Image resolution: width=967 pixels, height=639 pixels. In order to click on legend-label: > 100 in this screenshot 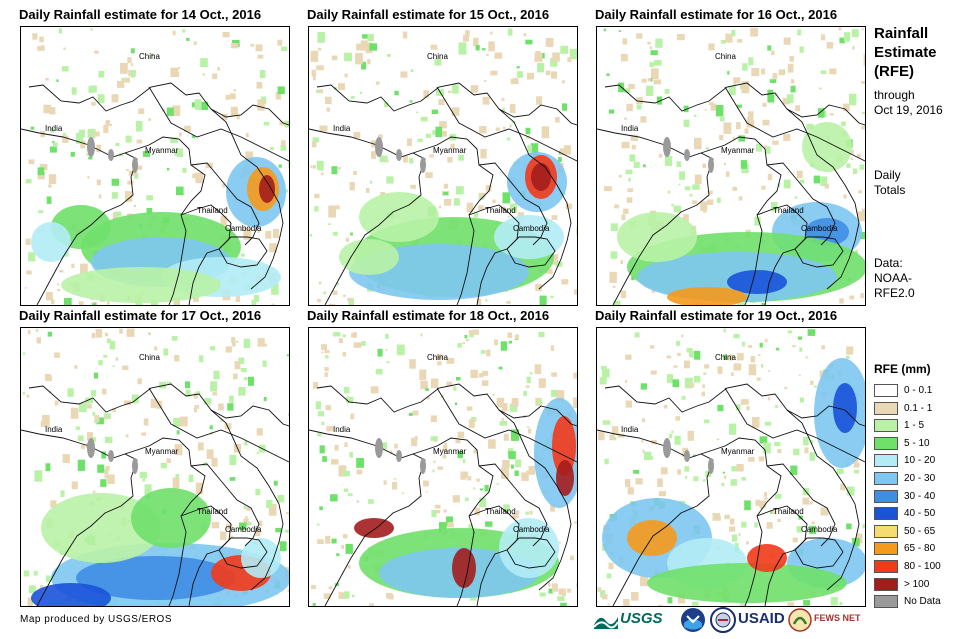, I will do `click(917, 584)`.